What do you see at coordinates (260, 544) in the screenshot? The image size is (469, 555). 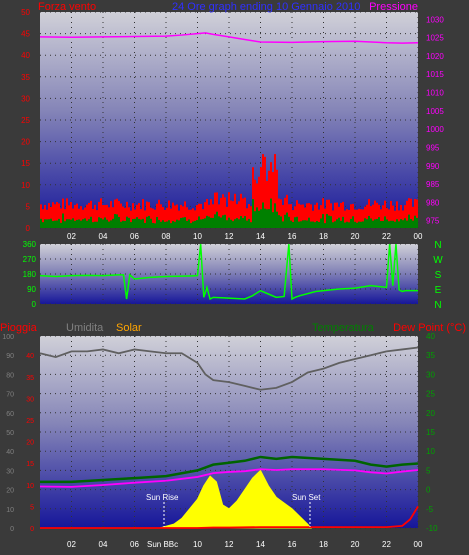 I see `x-tick-label: 14` at bounding box center [260, 544].